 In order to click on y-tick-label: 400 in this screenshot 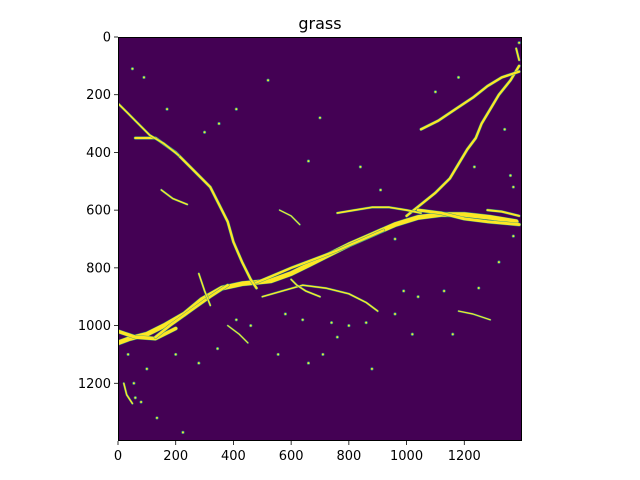, I will do `click(98, 153)`.